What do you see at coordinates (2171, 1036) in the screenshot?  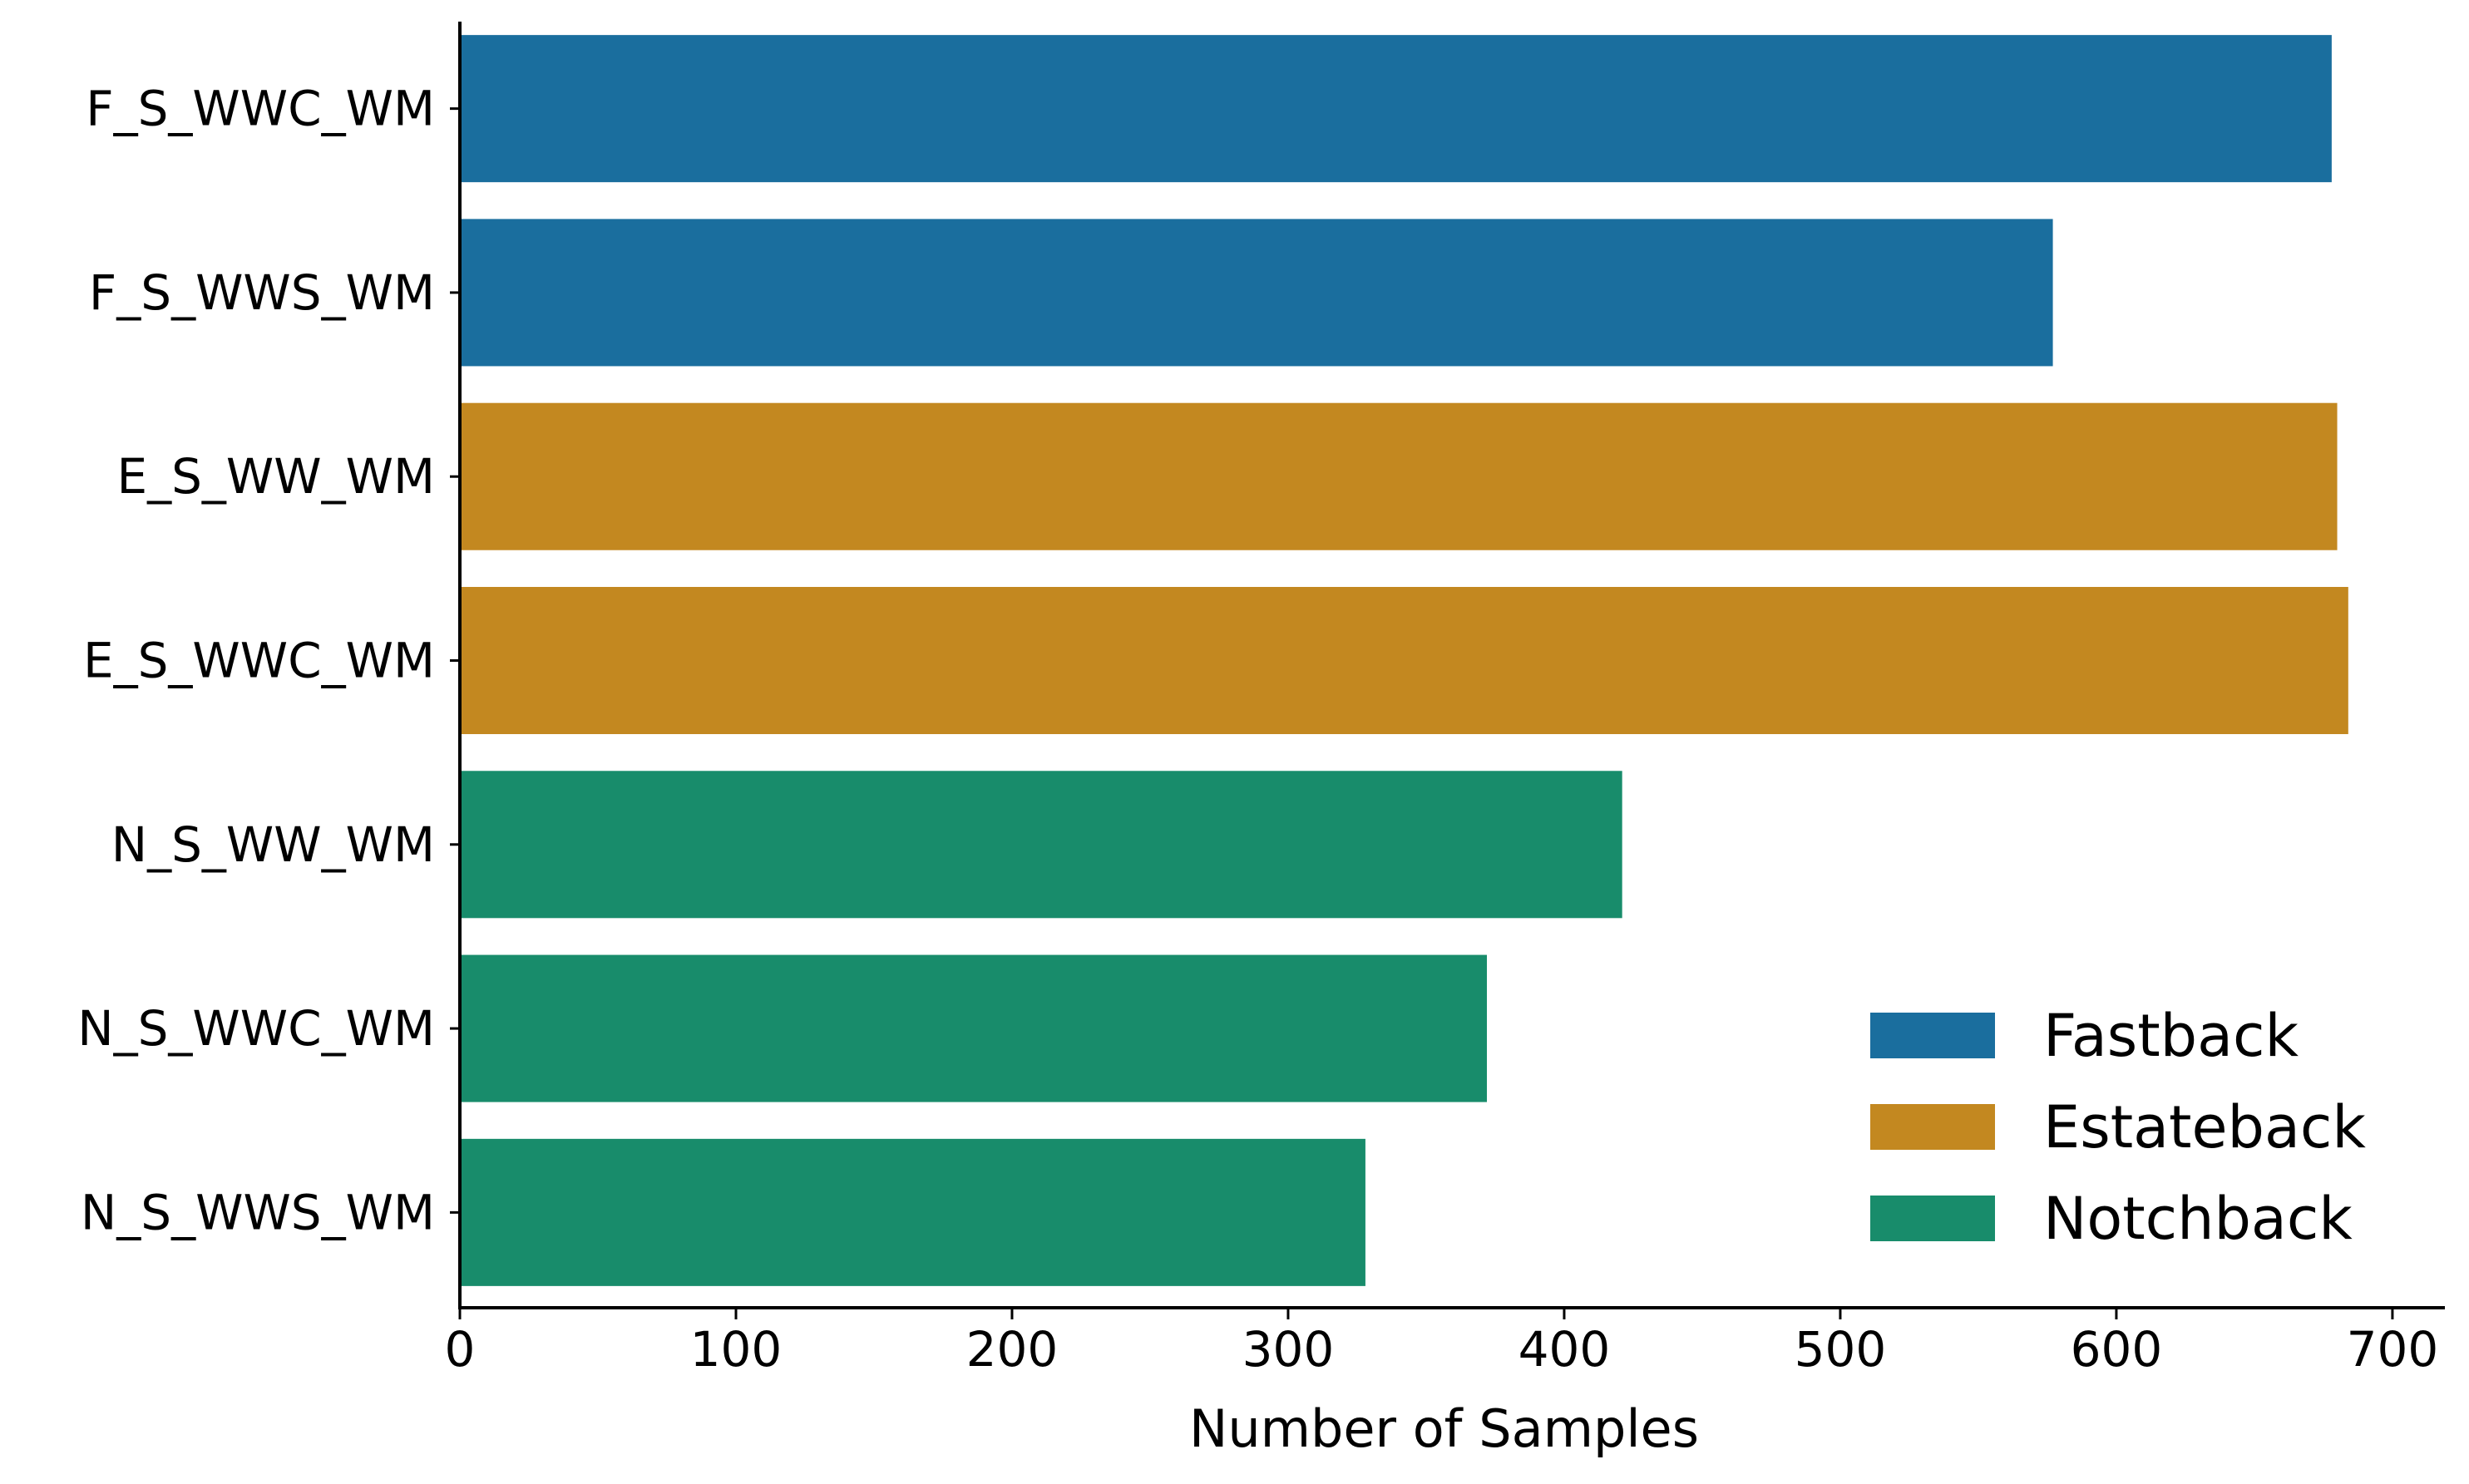 I see `legend-label-fastback: Fastback` at bounding box center [2171, 1036].